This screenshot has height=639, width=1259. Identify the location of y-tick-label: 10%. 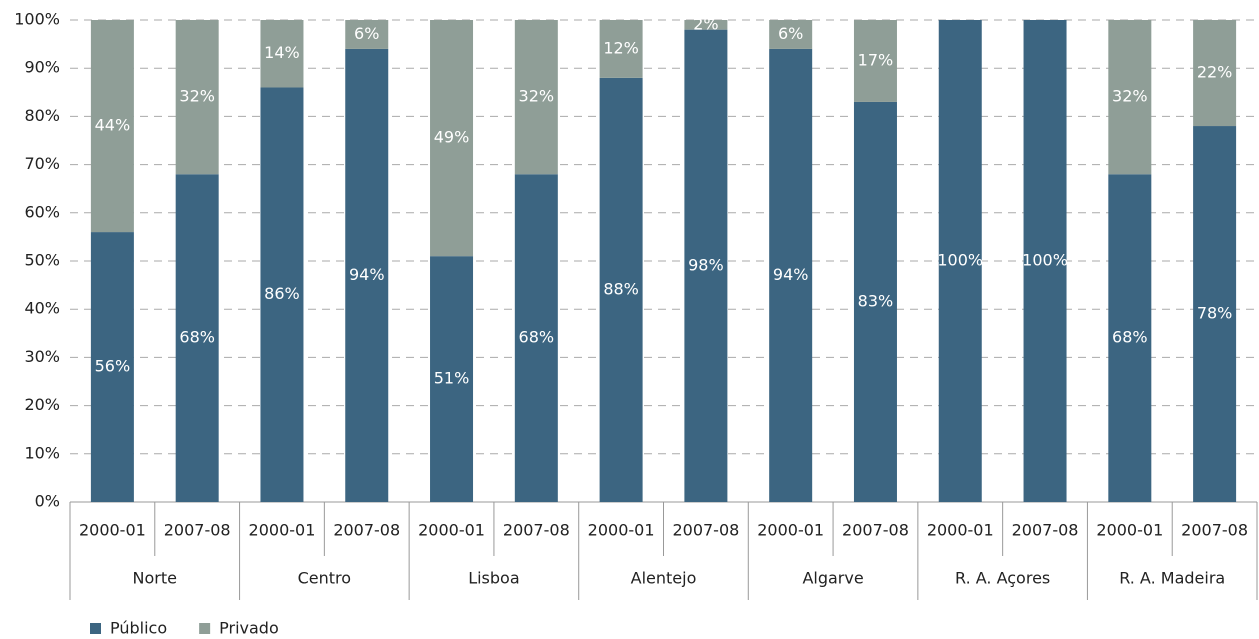
(42, 452).